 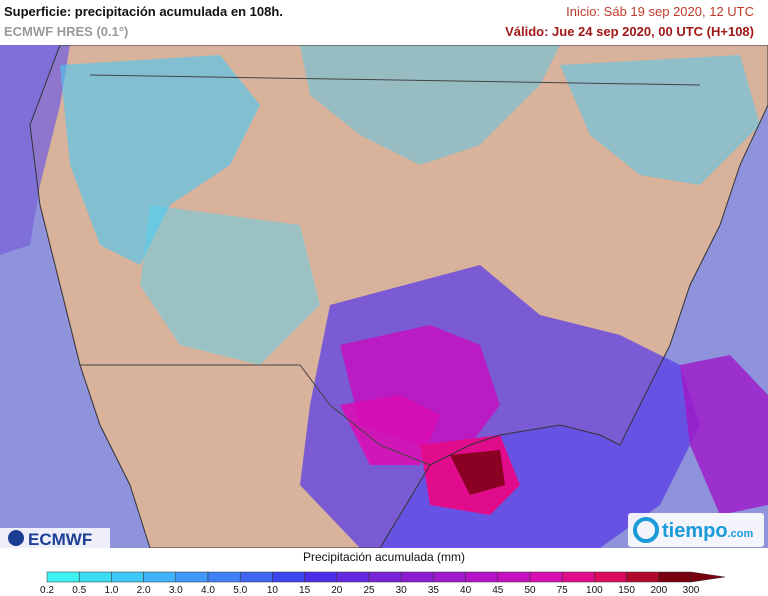 What do you see at coordinates (60, 539) in the screenshot?
I see `ecmwf-logo: ECMWF` at bounding box center [60, 539].